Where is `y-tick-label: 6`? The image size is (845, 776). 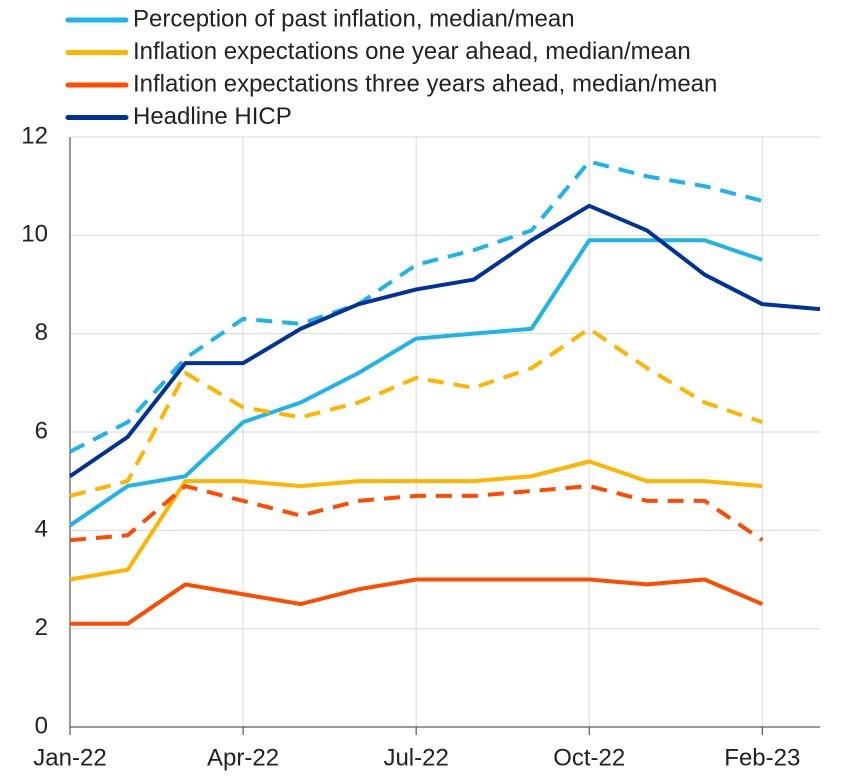 y-tick-label: 6 is located at coordinates (41, 430).